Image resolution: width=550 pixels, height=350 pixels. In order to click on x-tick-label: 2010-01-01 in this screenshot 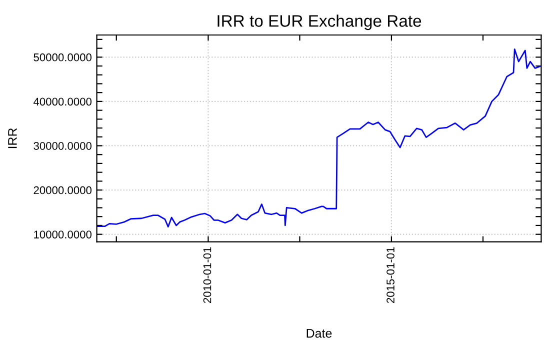, I will do `click(207, 275)`.